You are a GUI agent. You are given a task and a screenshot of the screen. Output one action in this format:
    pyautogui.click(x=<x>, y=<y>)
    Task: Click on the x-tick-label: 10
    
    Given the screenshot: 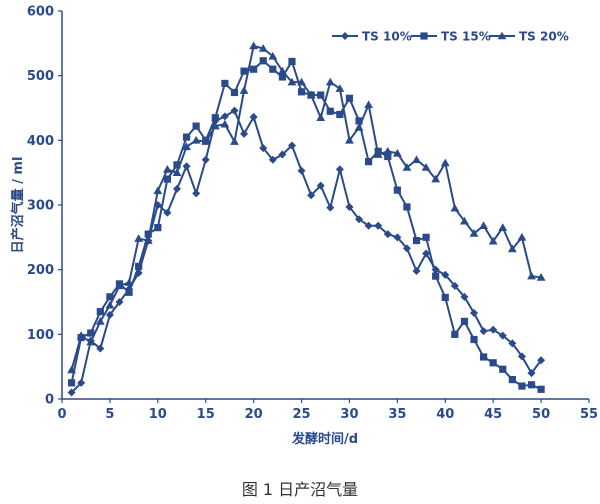 What is the action you would take?
    pyautogui.click(x=158, y=414)
    